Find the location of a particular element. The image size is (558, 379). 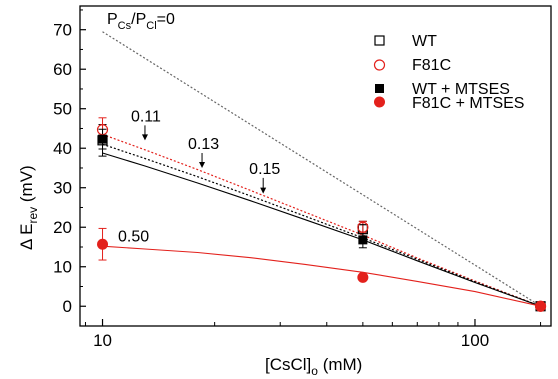

legend-item-wt: WT is located at coordinates (405, 41).